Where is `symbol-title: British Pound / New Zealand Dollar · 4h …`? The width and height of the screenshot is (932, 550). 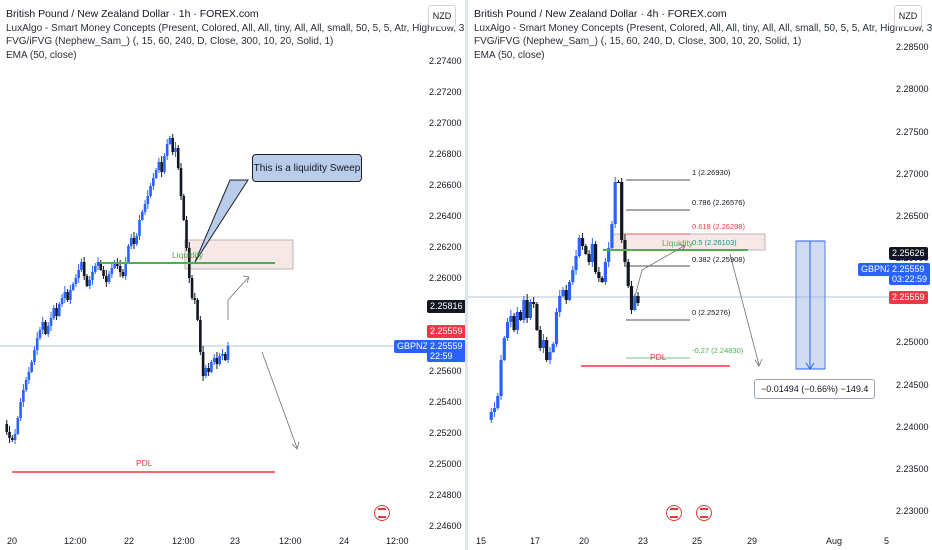
symbol-title: British Pound / New Zealand Dollar · 4h … is located at coordinates (600, 14).